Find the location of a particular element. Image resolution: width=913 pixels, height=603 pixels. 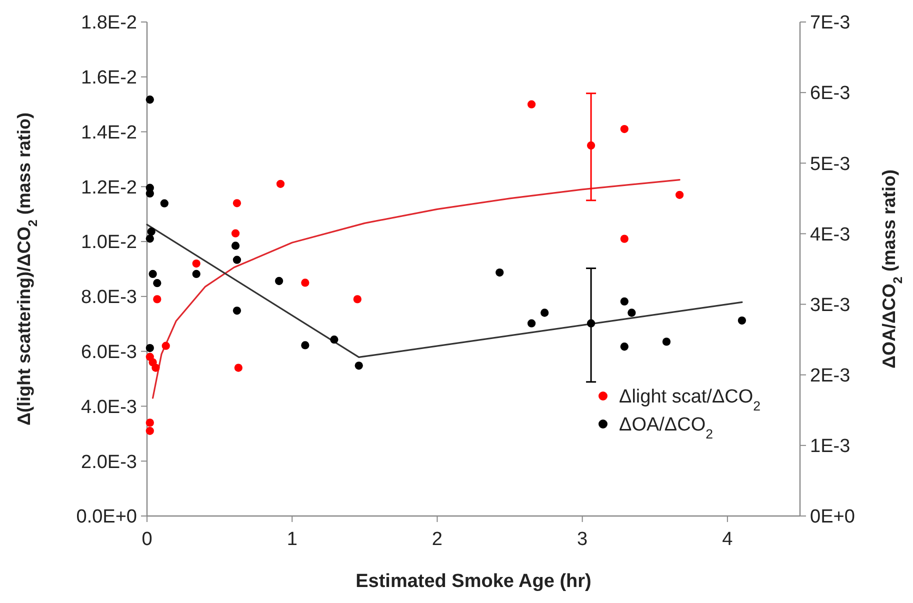

y-tick-label: 1.6E-2 is located at coordinates (109, 78).